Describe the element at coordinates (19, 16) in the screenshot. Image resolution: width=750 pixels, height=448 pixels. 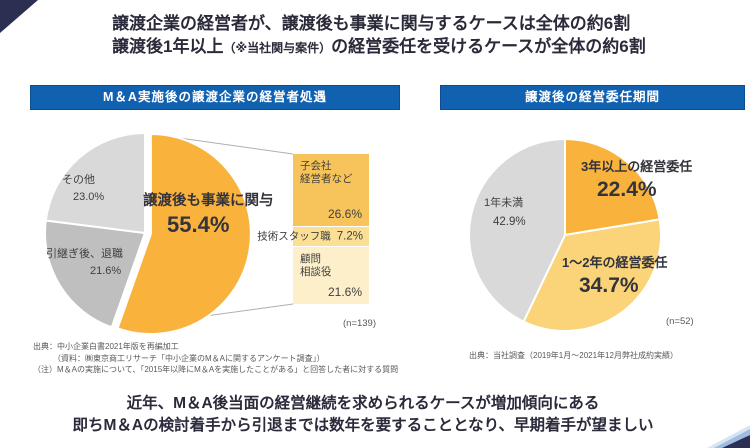
I see `corner-triangle-top-left` at that location.